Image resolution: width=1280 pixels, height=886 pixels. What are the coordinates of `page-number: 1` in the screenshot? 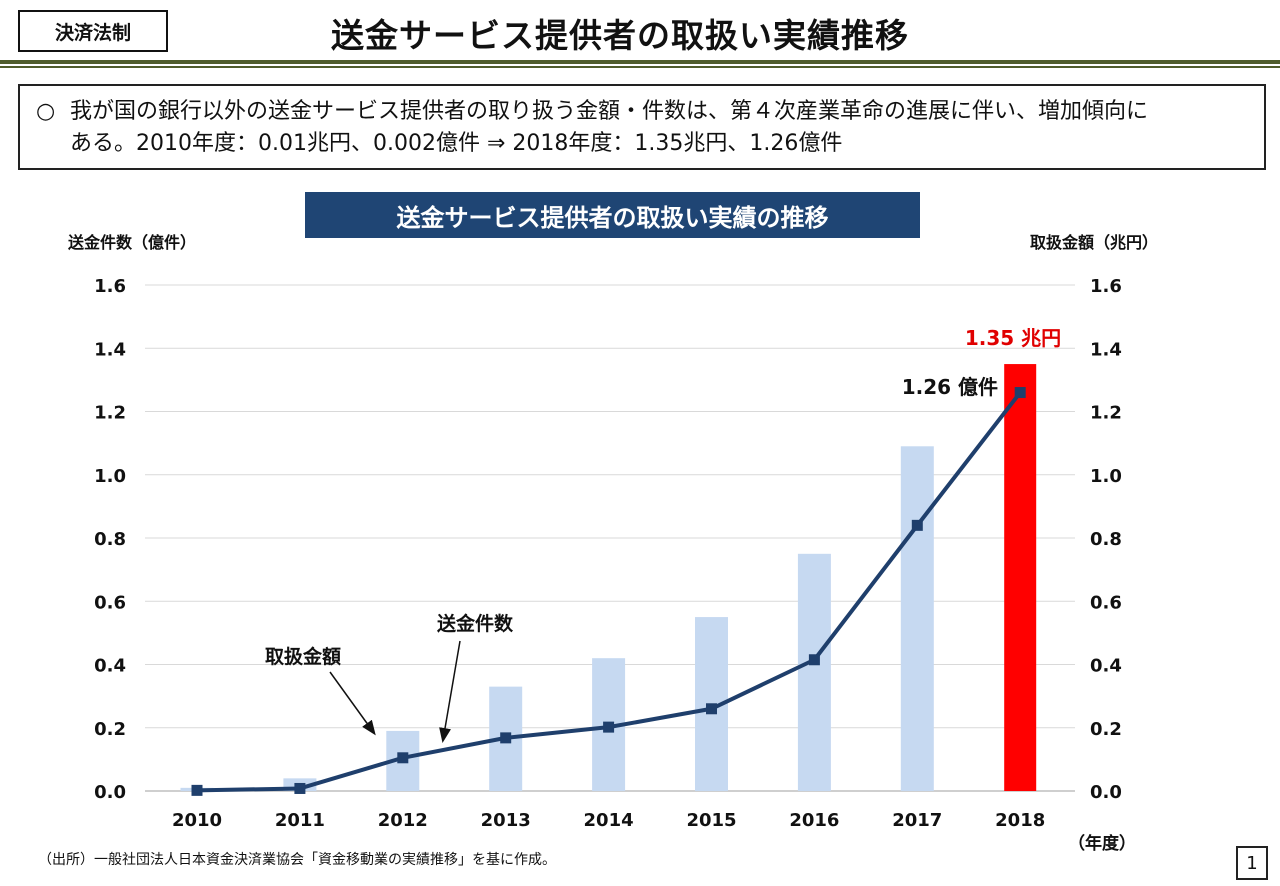 It's located at (1252, 863).